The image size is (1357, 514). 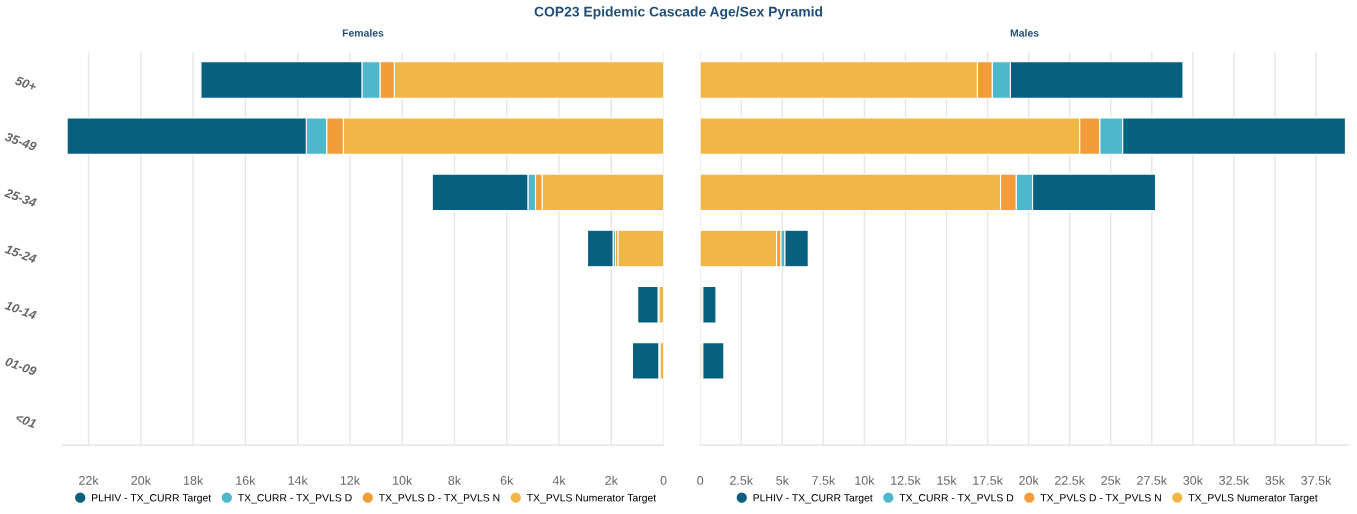 I want to click on x-tick-label: 17.5k, so click(x=988, y=480).